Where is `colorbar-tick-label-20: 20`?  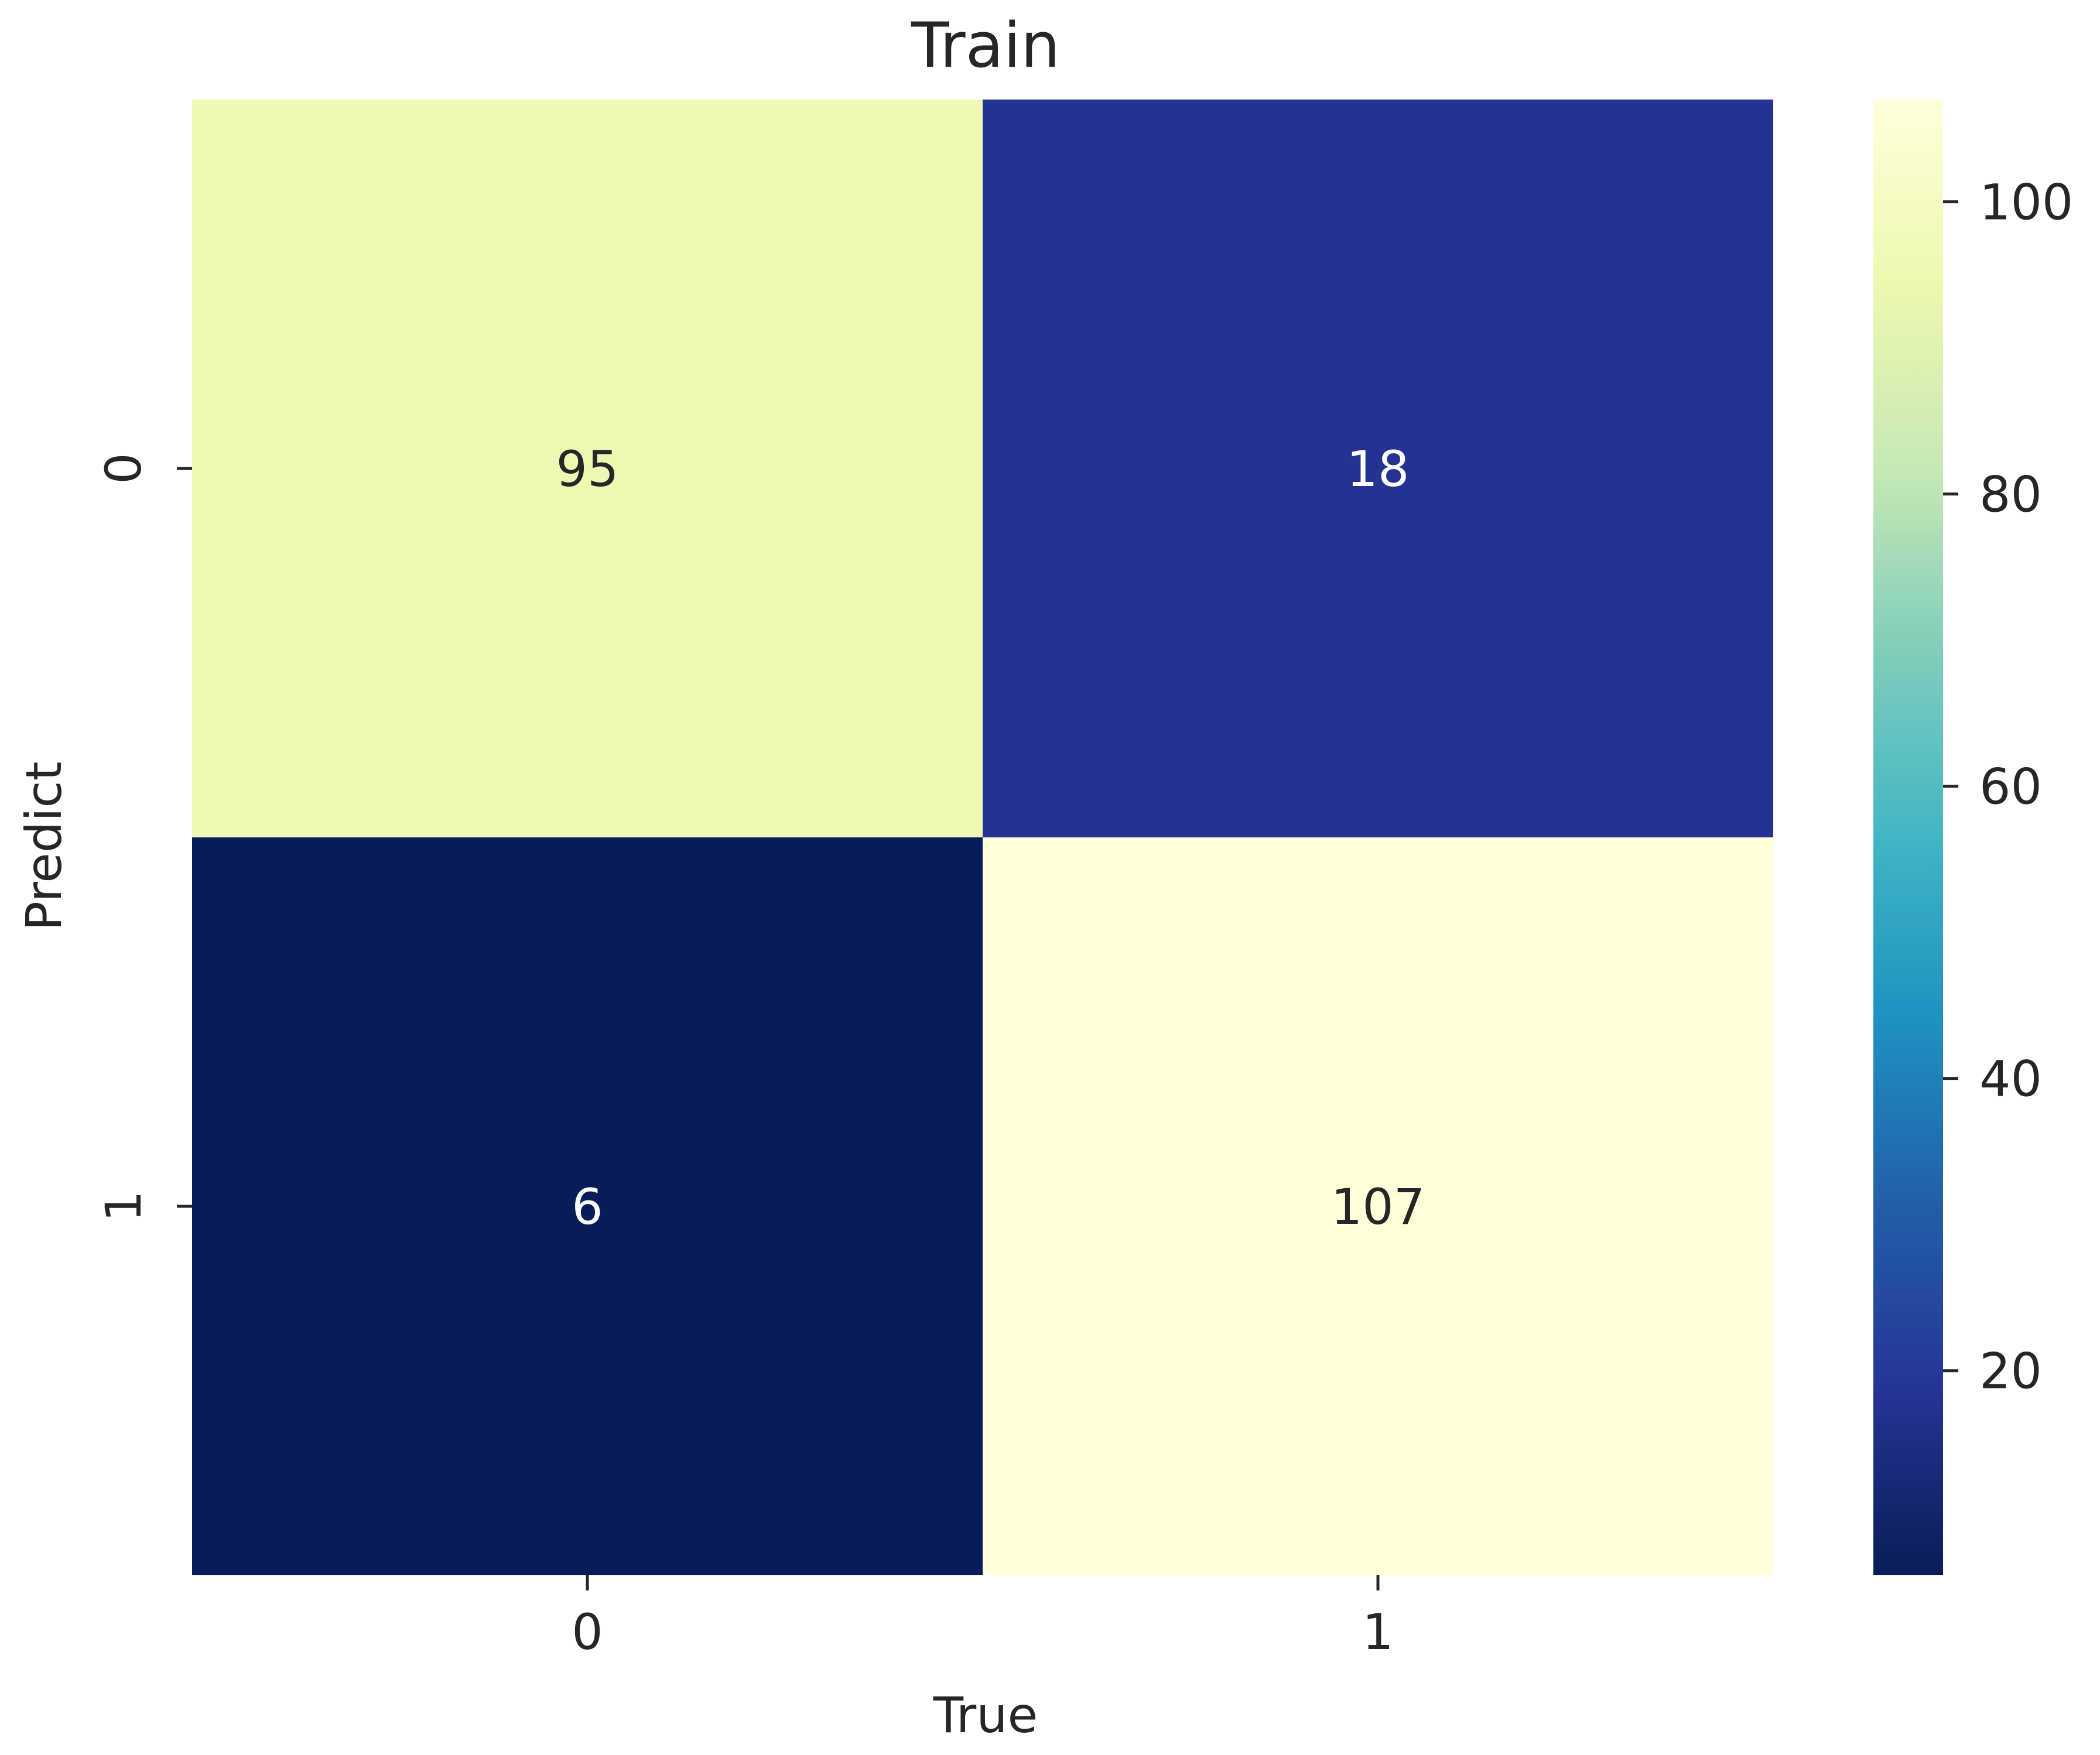 colorbar-tick-label-20: 20 is located at coordinates (2010, 1371).